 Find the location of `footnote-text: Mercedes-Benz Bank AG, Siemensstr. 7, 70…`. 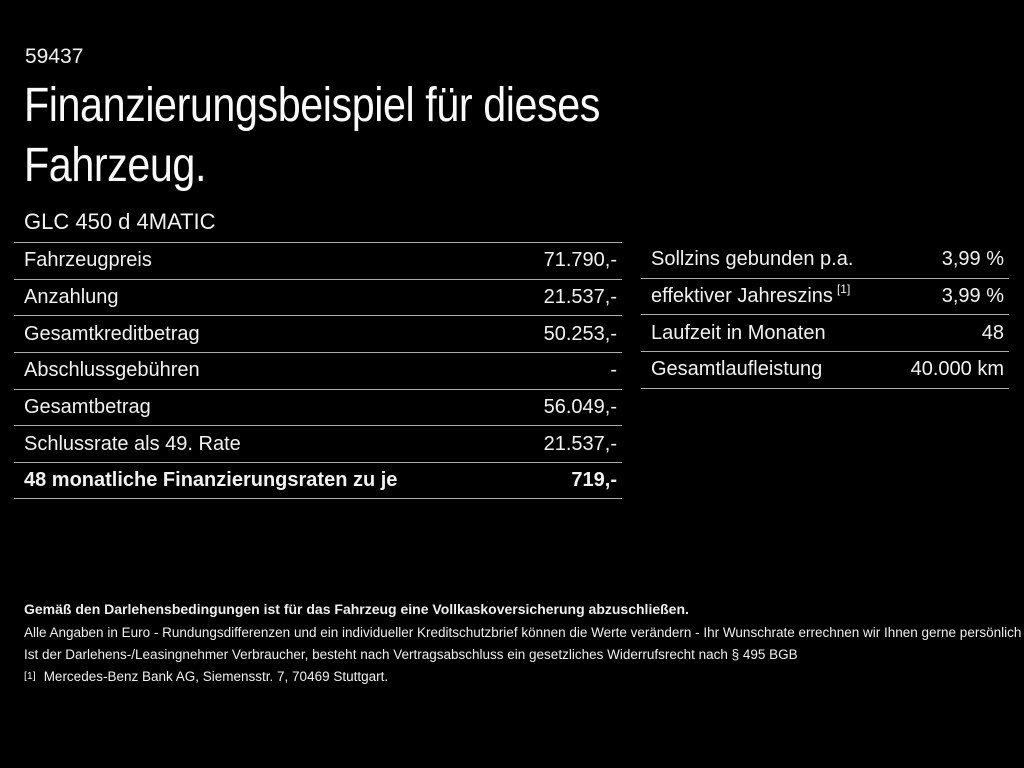

footnote-text: Mercedes-Benz Bank AG, Siemensstr. 7, 70… is located at coordinates (216, 676).